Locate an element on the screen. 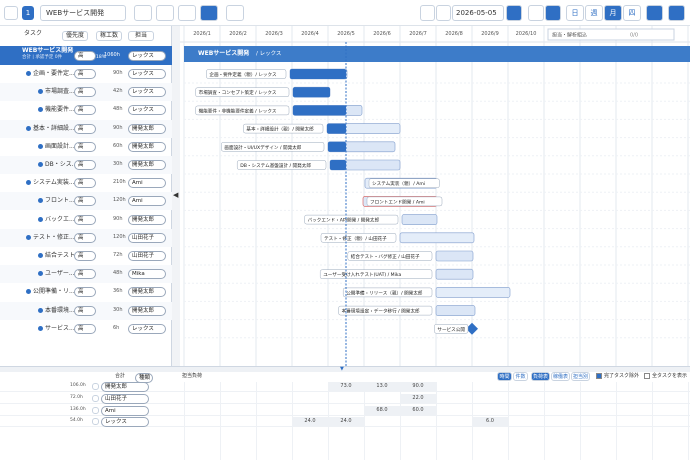 The height and width of the screenshot is (460, 690). view-scale: 月 is located at coordinates (613, 13).